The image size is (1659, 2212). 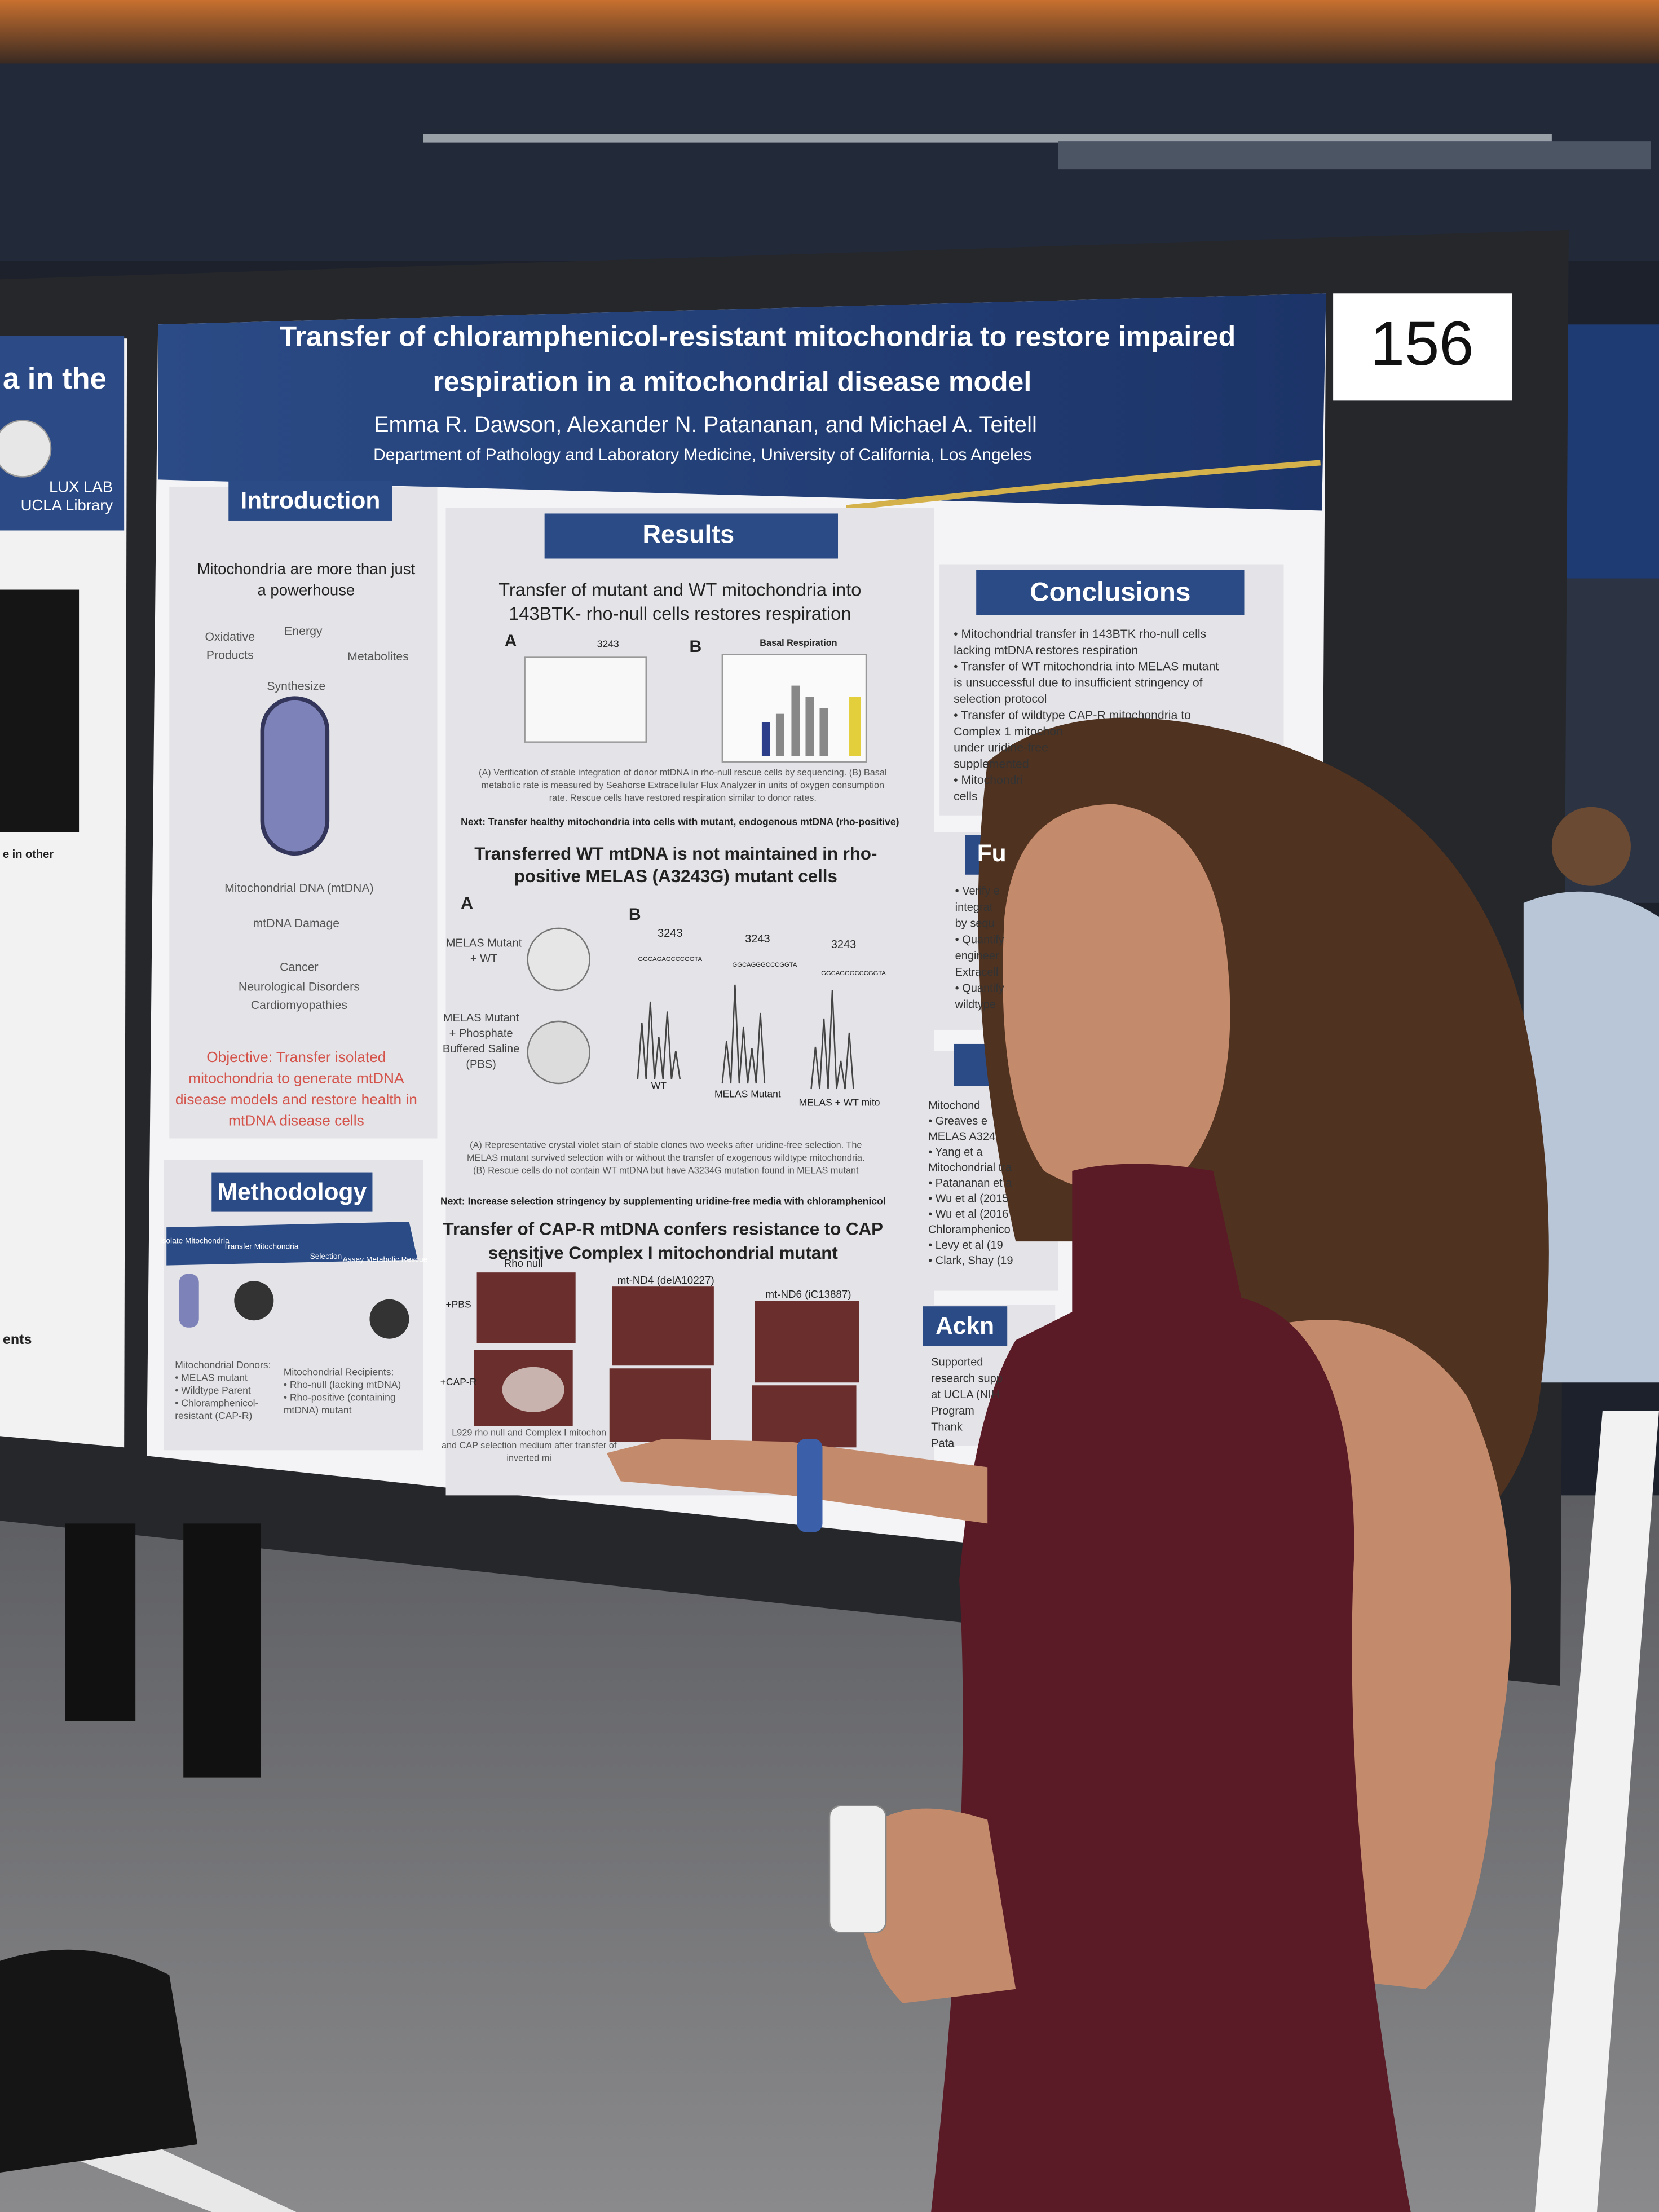 I want to click on method-text: • MELAS mutant, so click(x=211, y=1377).